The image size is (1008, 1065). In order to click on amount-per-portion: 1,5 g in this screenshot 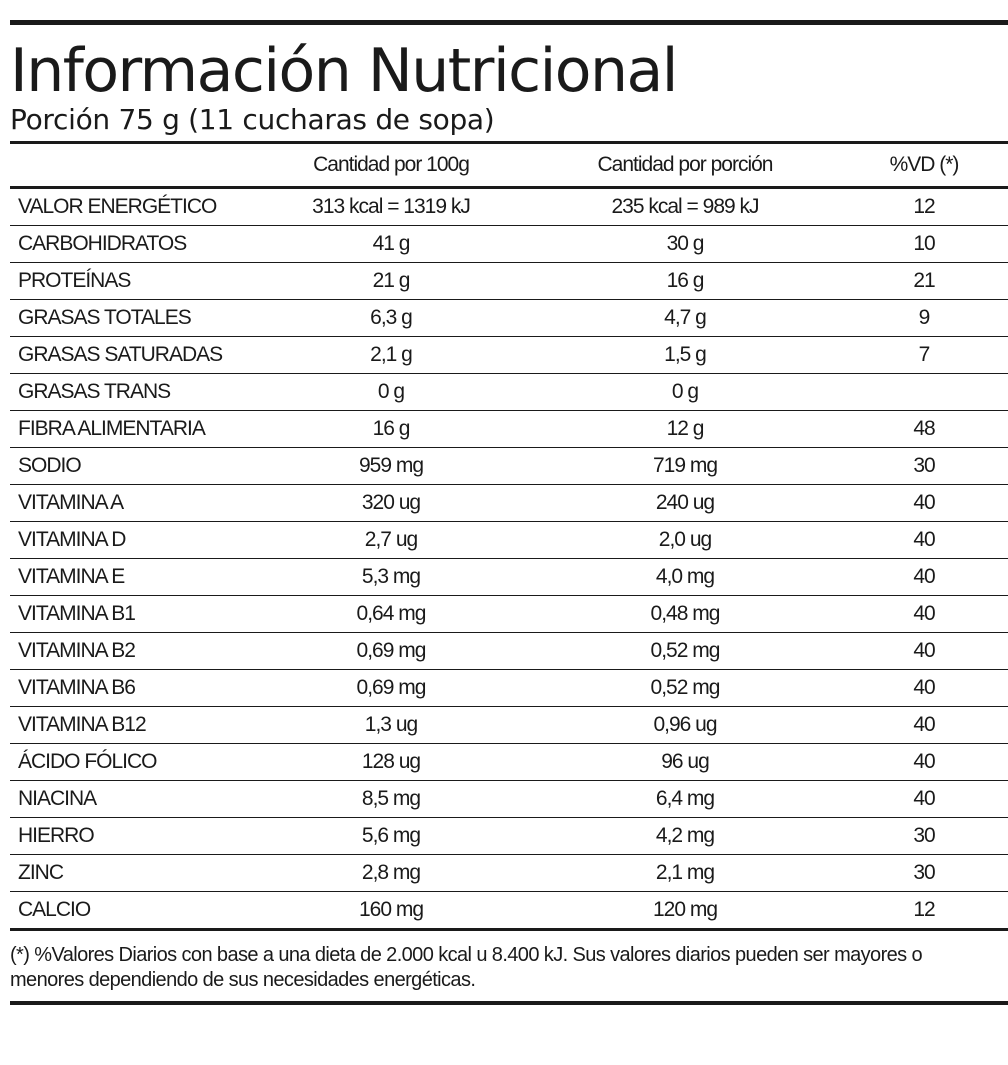, I will do `click(685, 355)`.